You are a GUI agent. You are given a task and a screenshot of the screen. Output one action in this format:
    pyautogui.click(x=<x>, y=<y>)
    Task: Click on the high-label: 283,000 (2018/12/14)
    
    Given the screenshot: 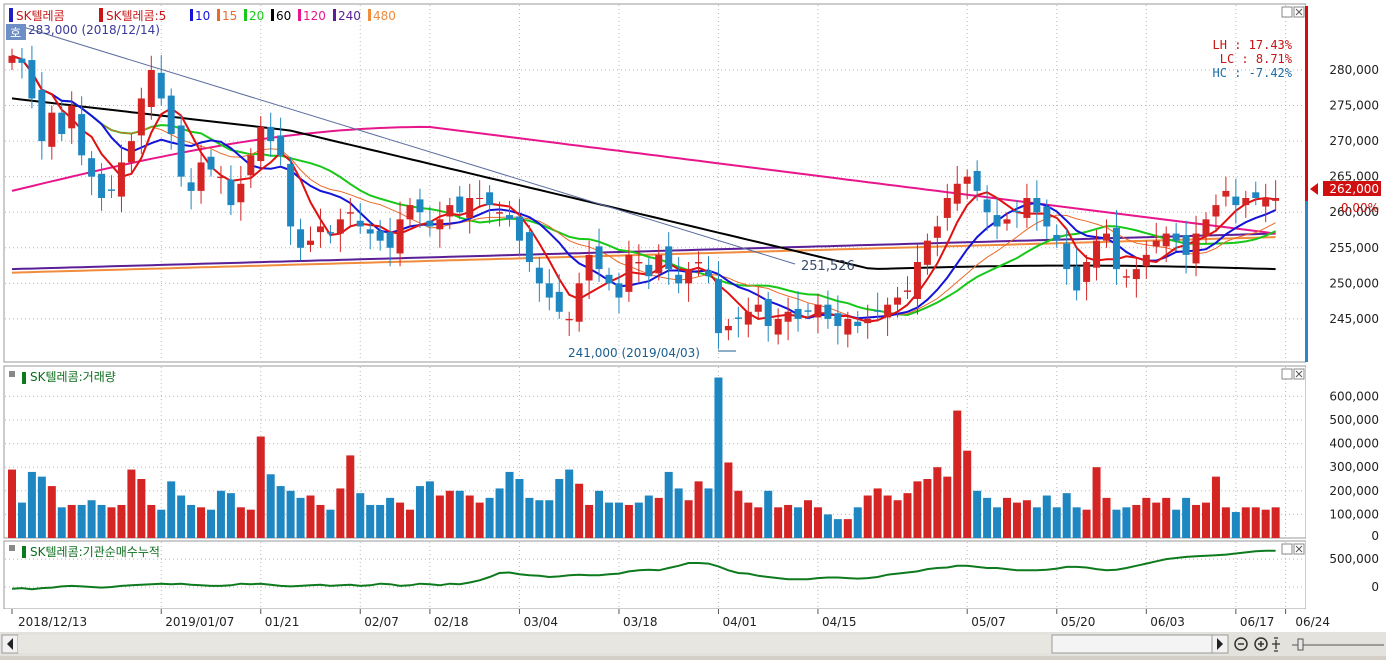 What is the action you would take?
    pyautogui.click(x=94, y=30)
    